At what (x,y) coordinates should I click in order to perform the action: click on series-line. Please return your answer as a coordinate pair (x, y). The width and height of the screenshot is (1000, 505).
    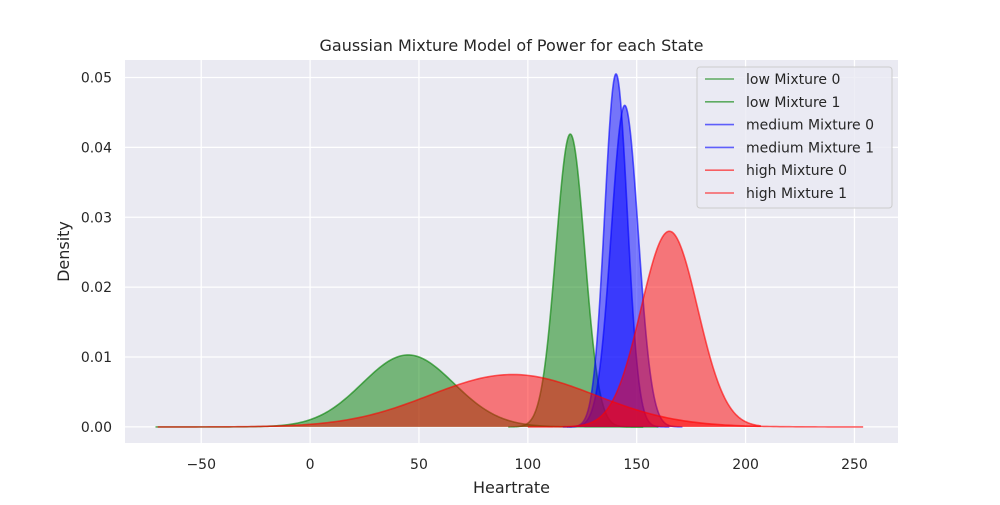
    Looking at the image, I should click on (644, 329).